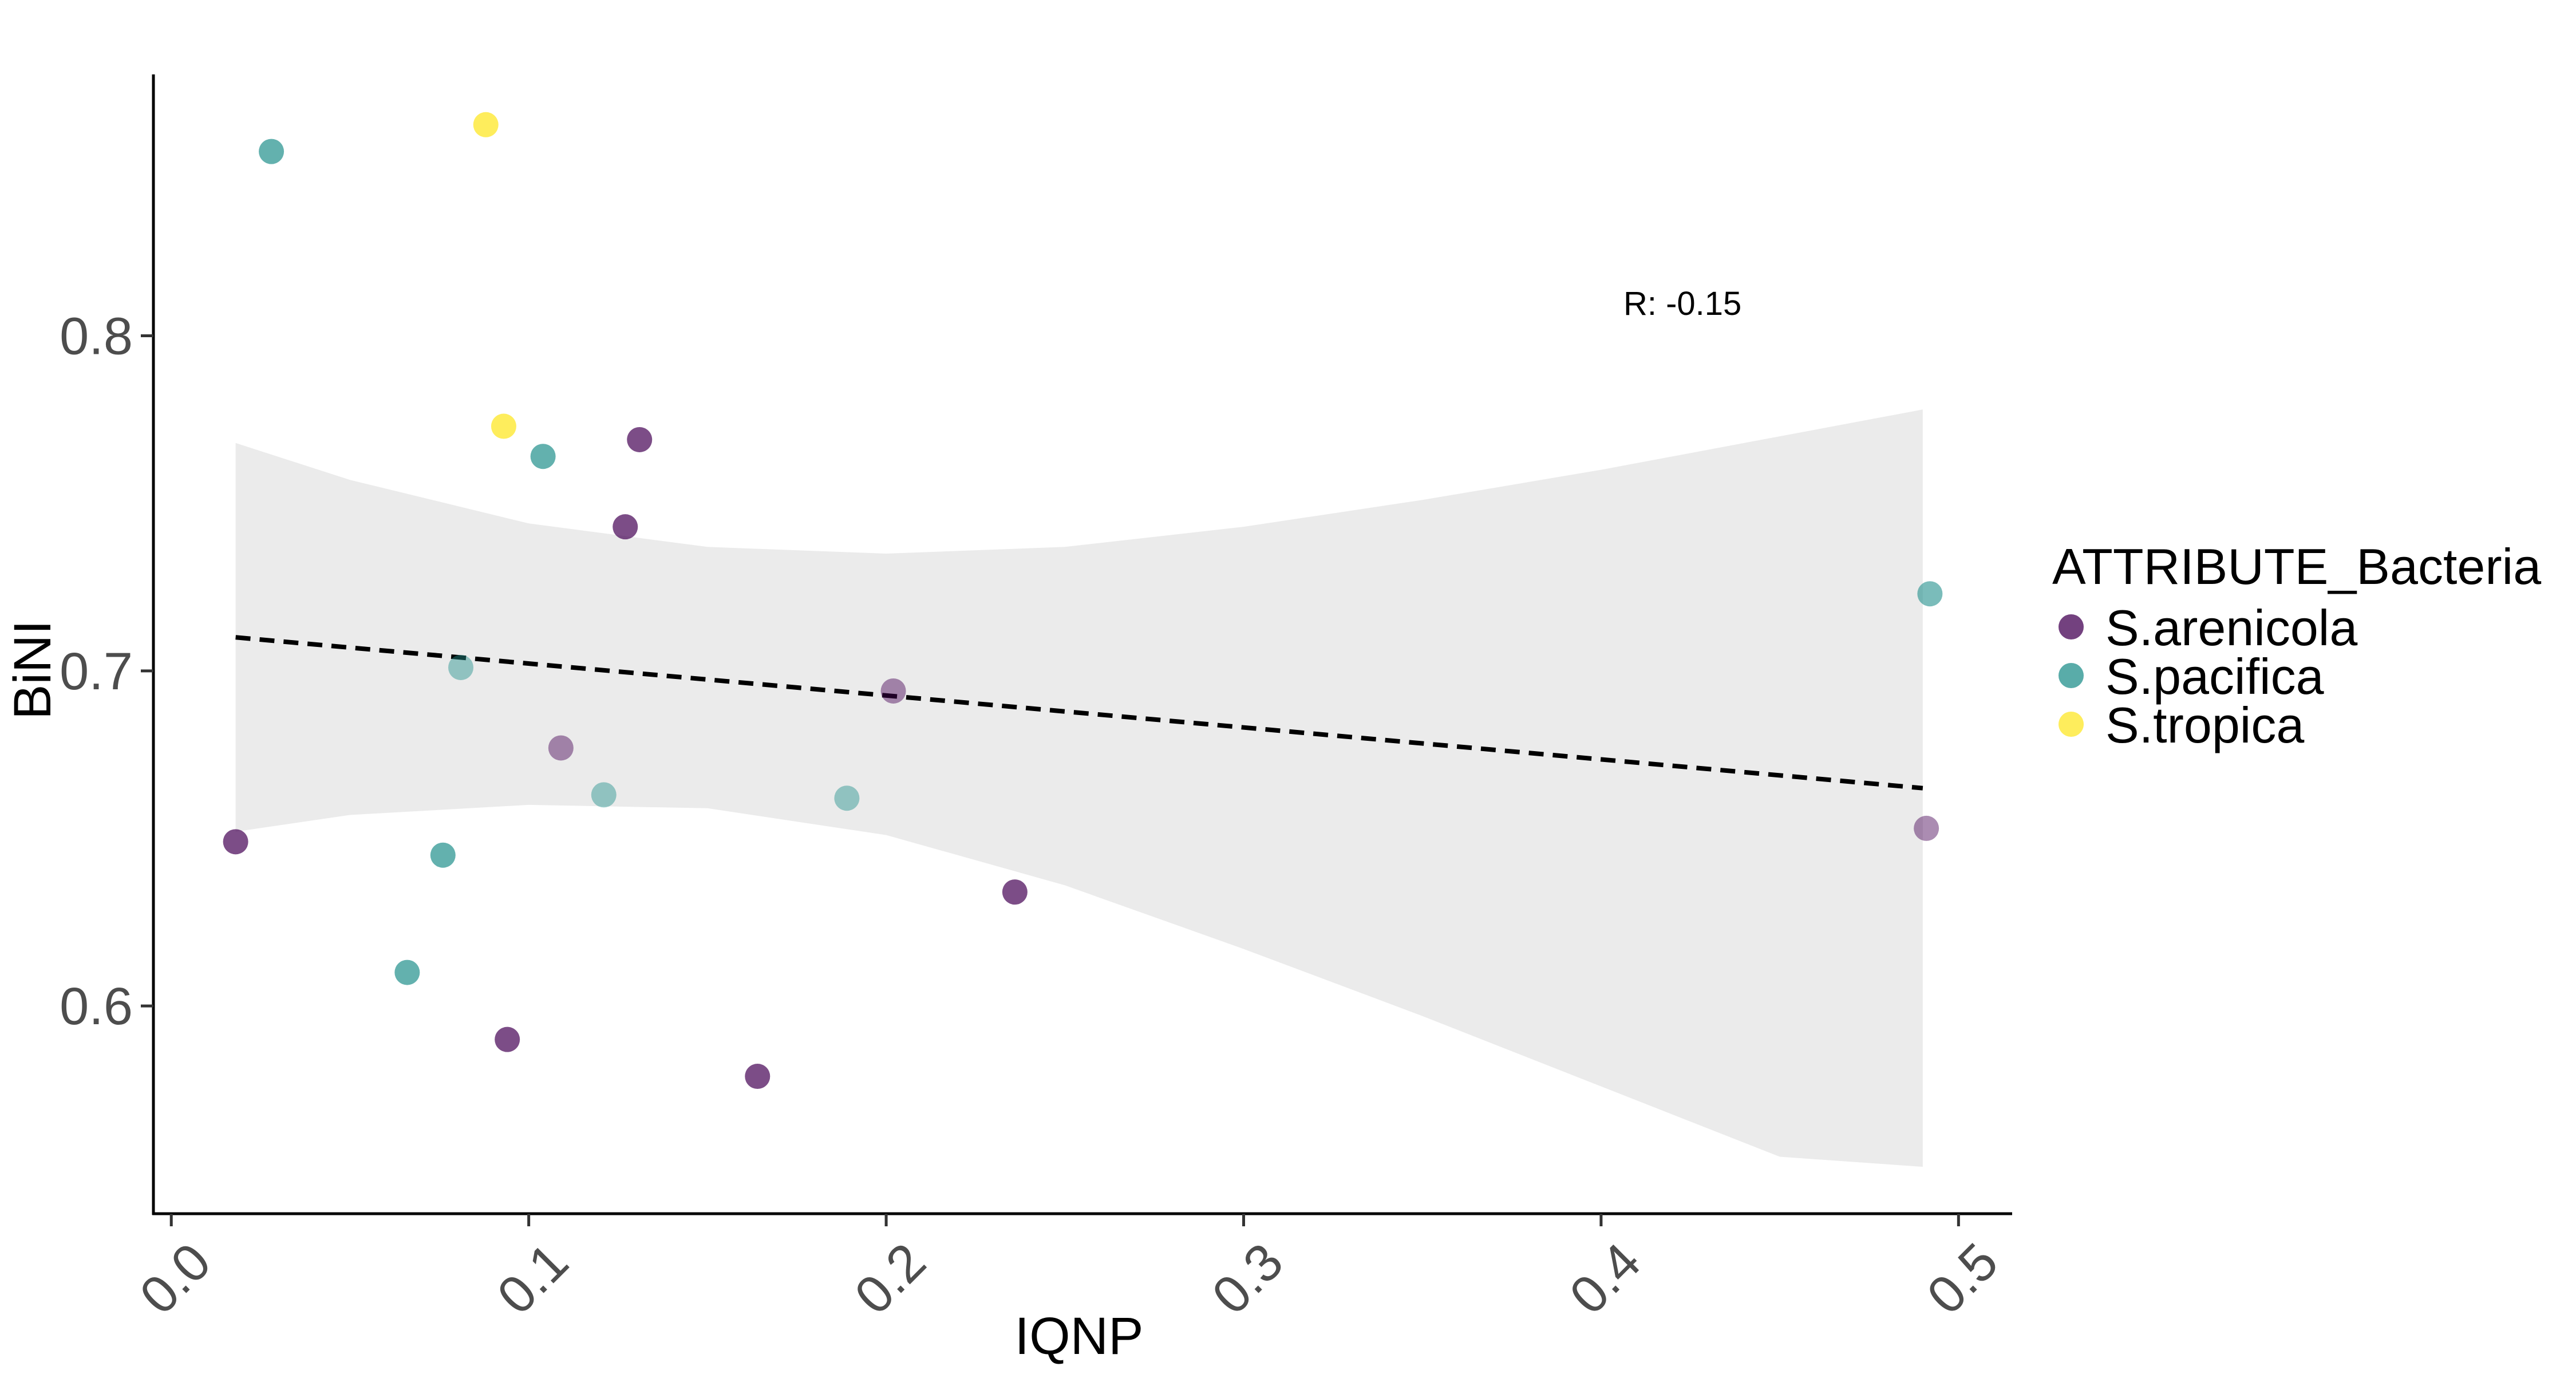  I want to click on legend-title: ATTRIBUTE_Bacteria, so click(2296, 566).